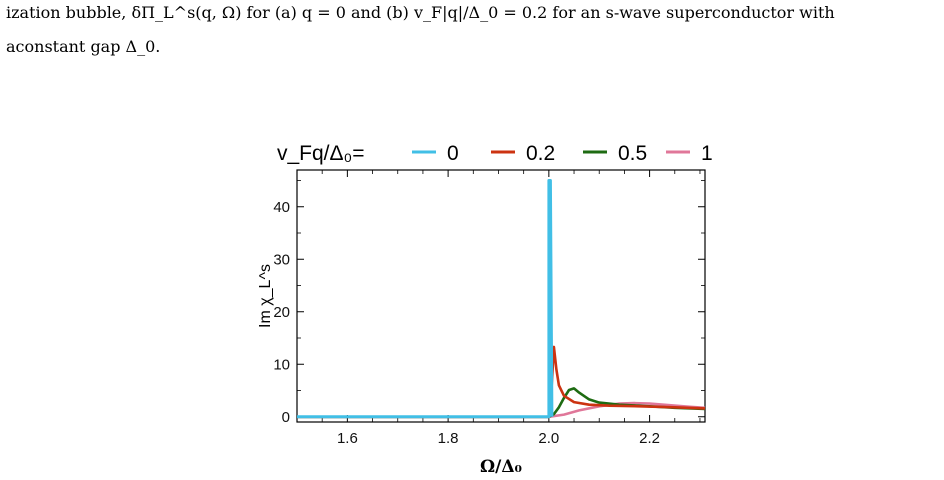 Image resolution: width=944 pixels, height=480 pixels. I want to click on legend-label-1: 1, so click(707, 153).